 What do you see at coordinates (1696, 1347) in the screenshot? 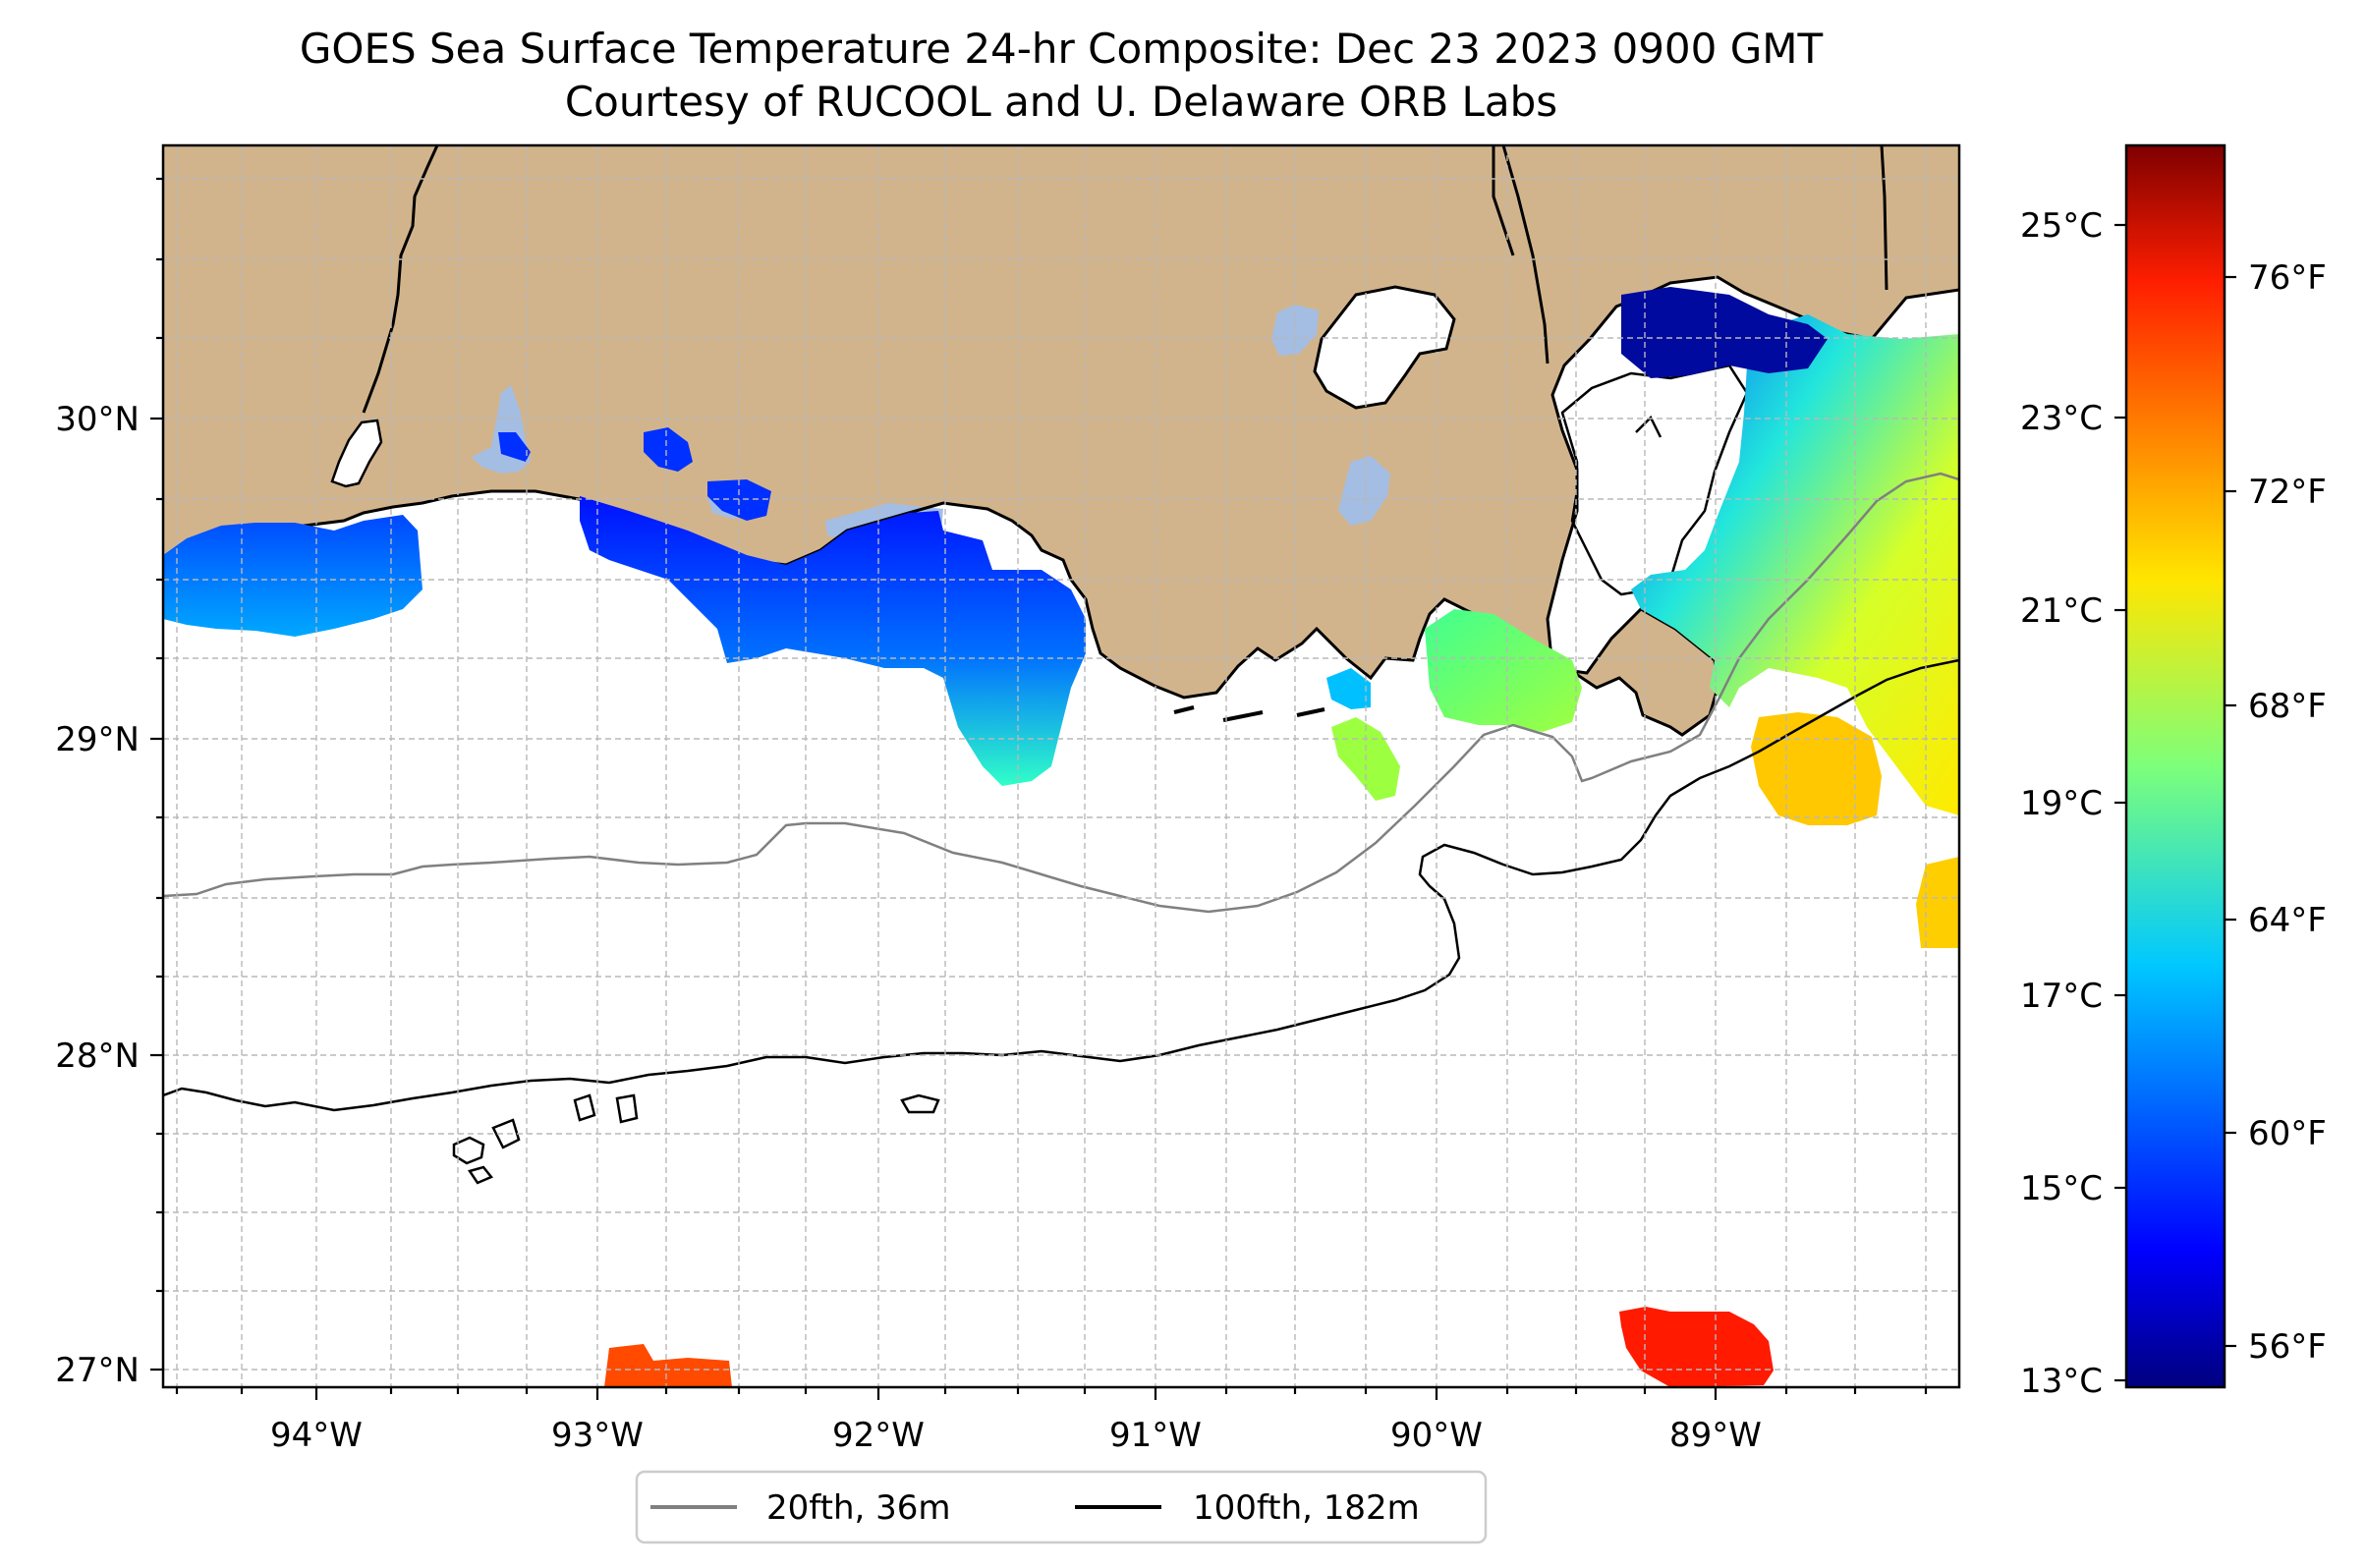
I see `sst-hot-patch` at bounding box center [1696, 1347].